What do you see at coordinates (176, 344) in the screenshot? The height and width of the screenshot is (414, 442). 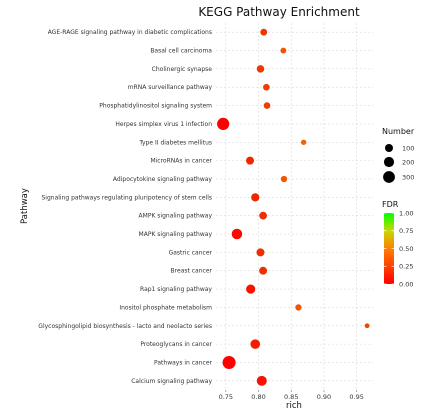 I see `y-tick-label: Proteoglycans in cancer` at bounding box center [176, 344].